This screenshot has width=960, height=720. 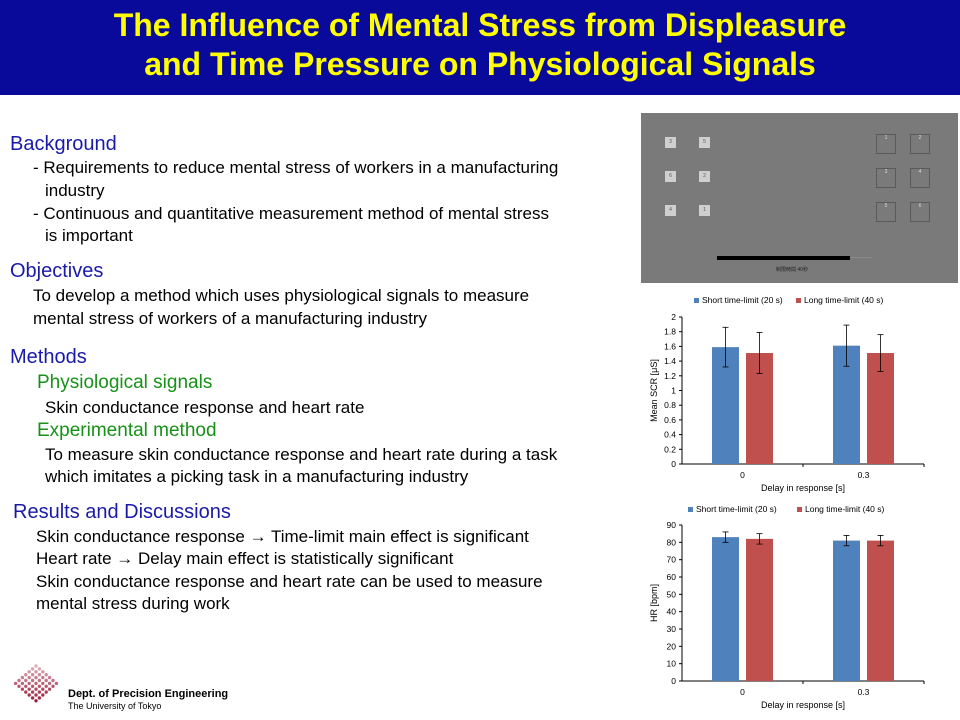 I want to click on department-name: Dept. of Precision Engineering, so click(x=148, y=694).